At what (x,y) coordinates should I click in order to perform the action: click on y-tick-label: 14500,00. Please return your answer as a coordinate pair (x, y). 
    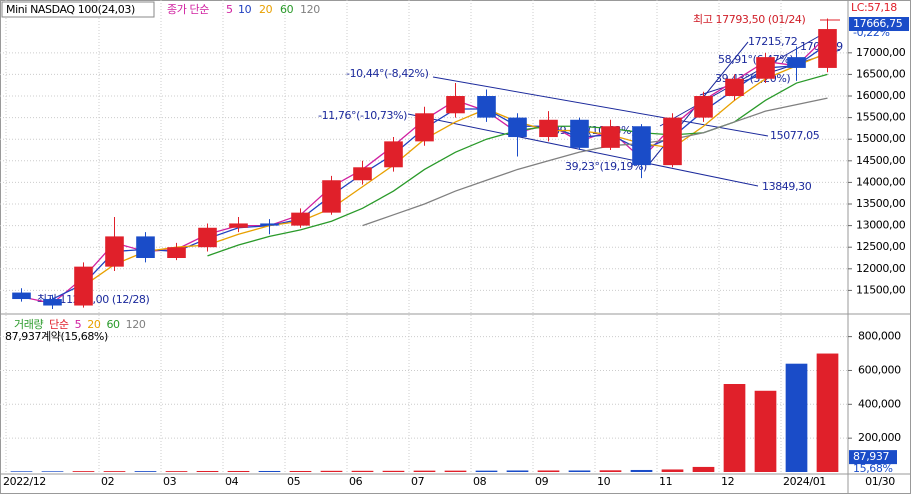
    Looking at the image, I should click on (881, 160).